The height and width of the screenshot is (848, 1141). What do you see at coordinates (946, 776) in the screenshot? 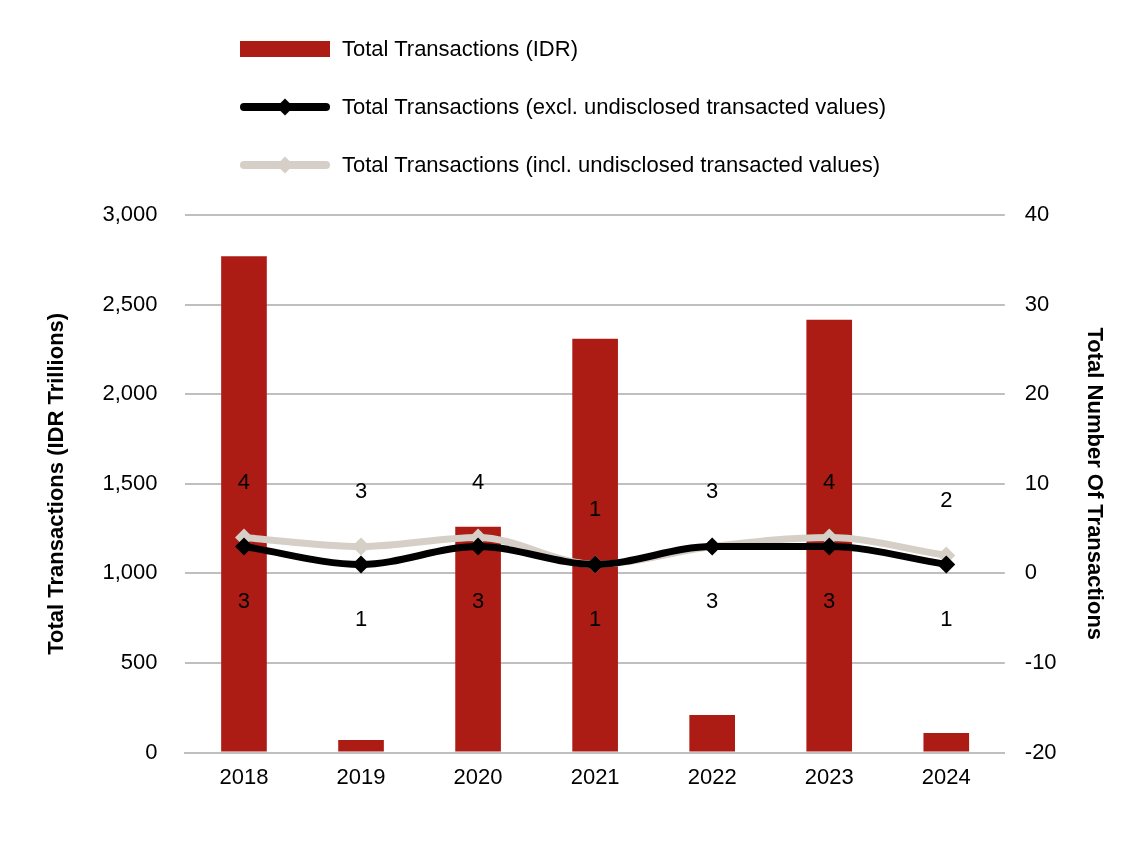
I see `x-tick-label: 2024` at bounding box center [946, 776].